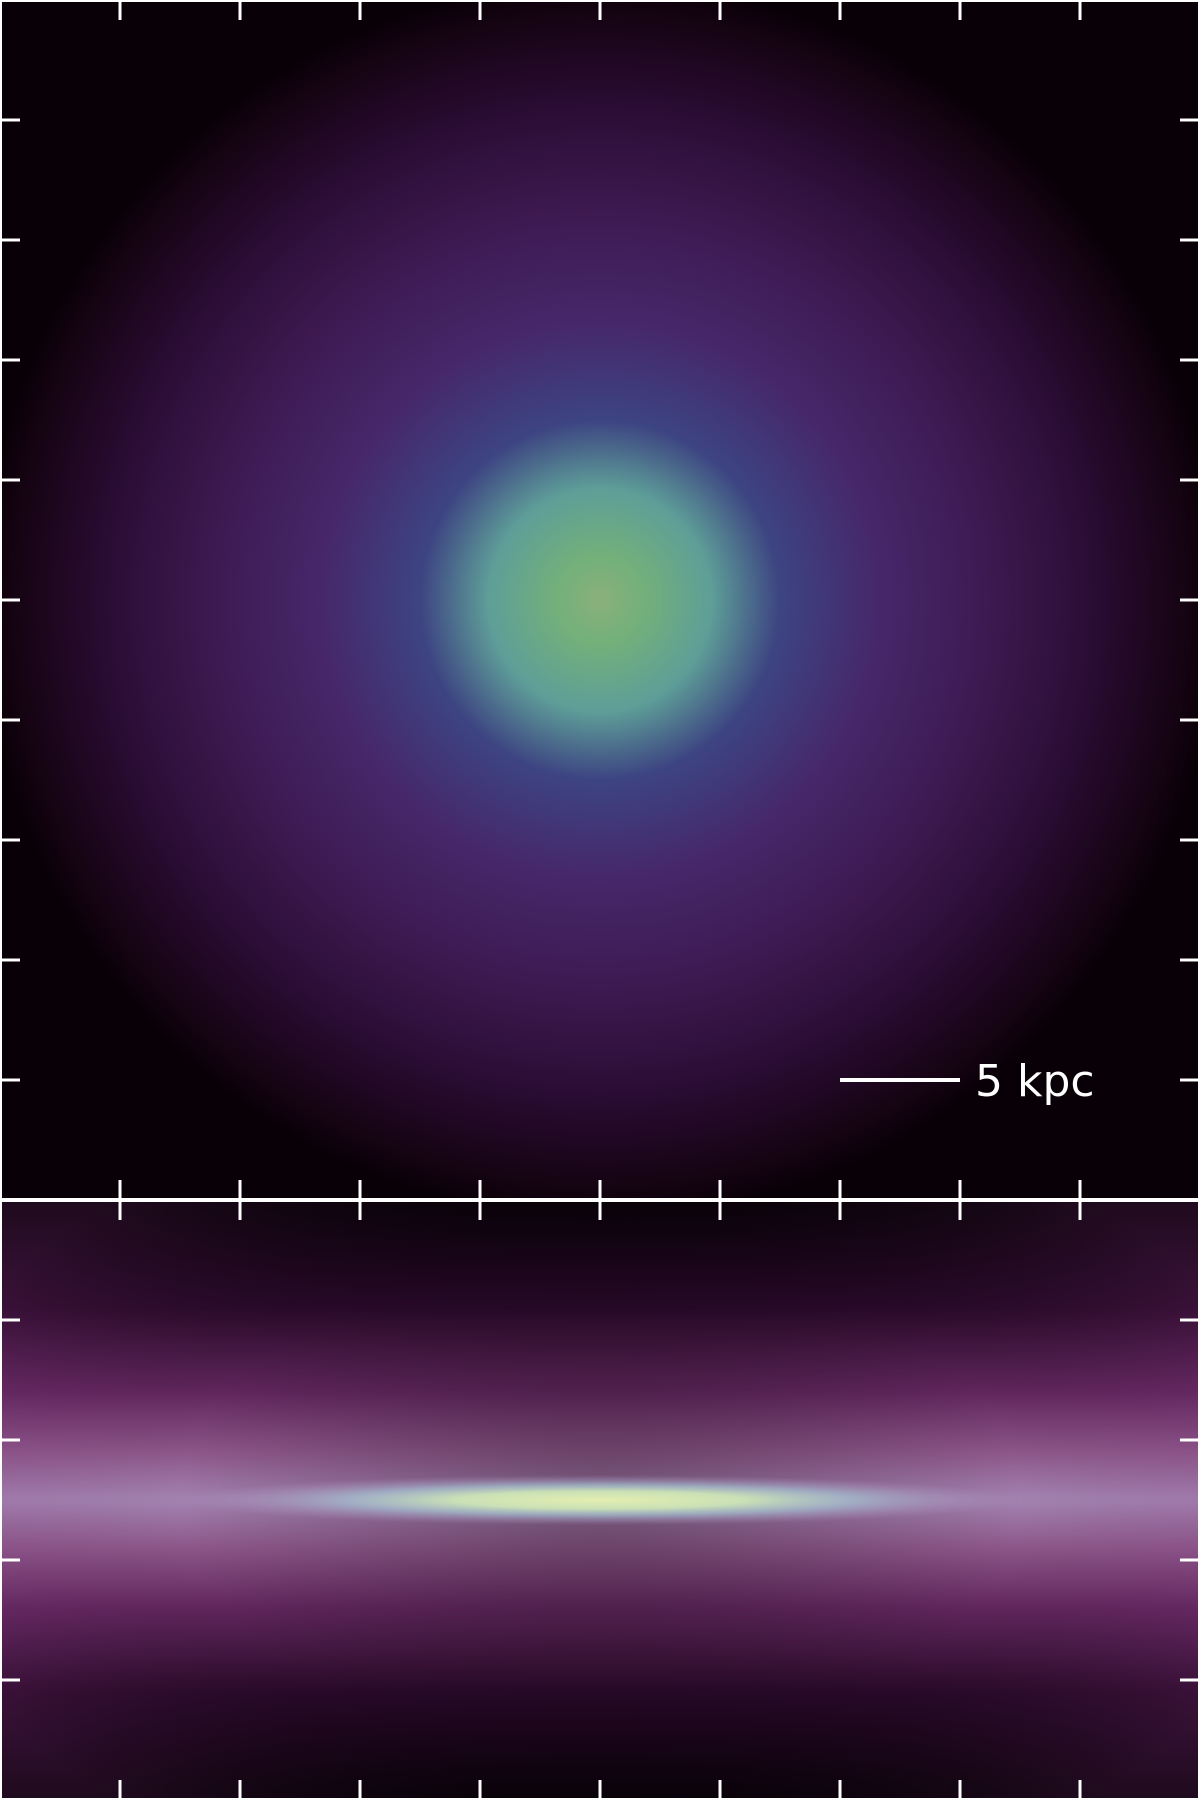 The image size is (1200, 1800). I want to click on scale-bar: 5 kpc, so click(967, 1081).